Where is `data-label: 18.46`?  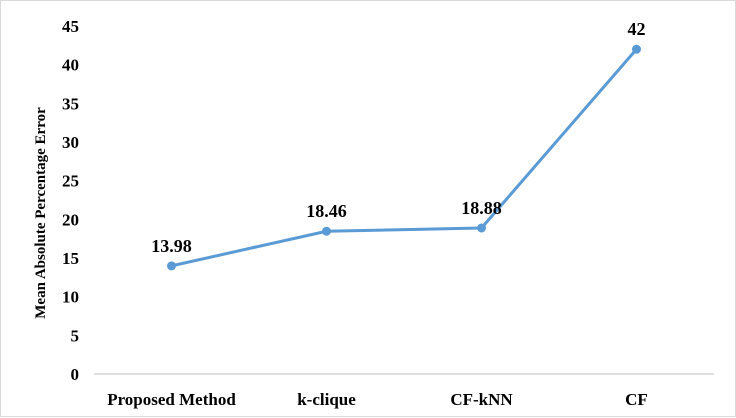
data-label: 18.46 is located at coordinates (326, 211).